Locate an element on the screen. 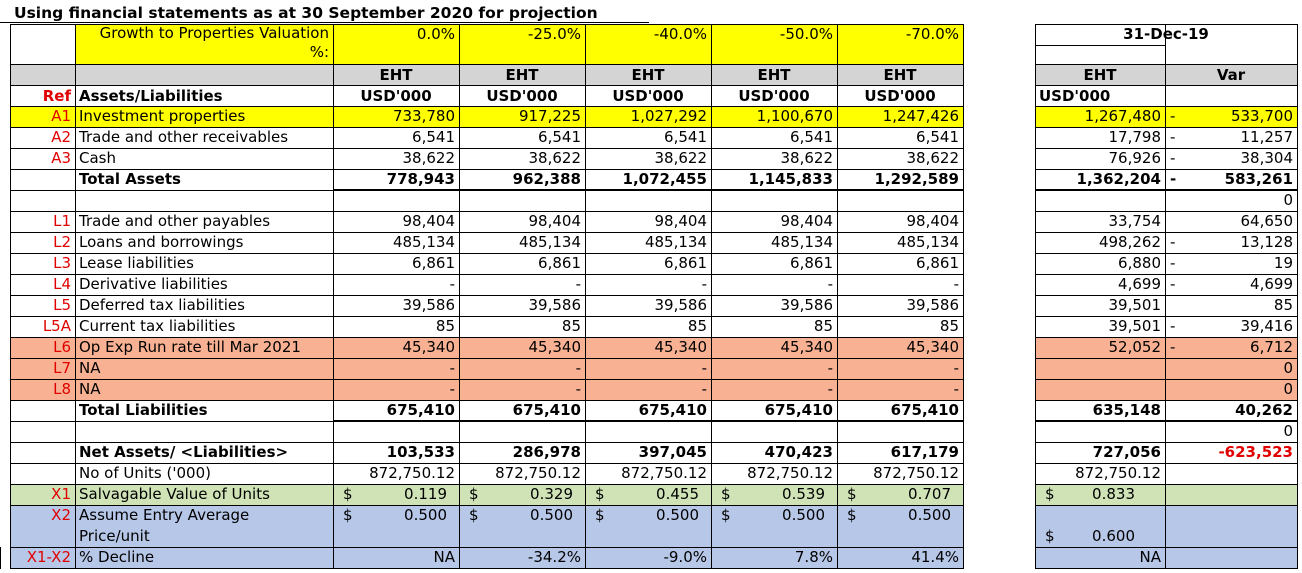 The image size is (1302, 573). var-header: Var is located at coordinates (1231, 75).